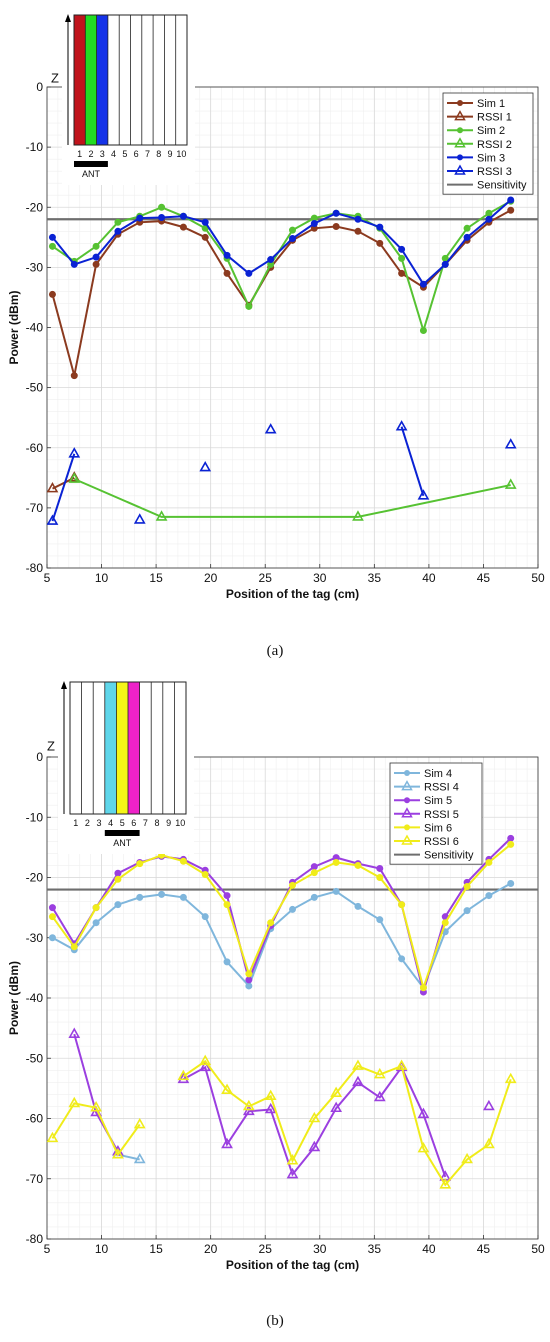 The width and height of the screenshot is (550, 1342). I want to click on inset-slot-fill, so click(122, 748).